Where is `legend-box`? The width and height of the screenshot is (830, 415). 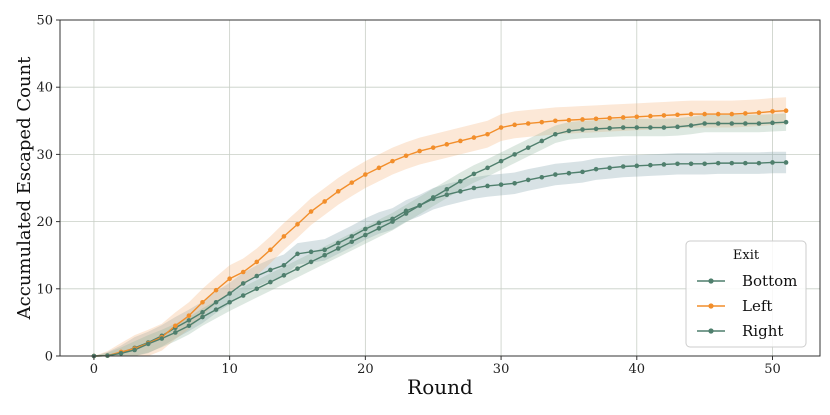 legend-box is located at coordinates (746, 294).